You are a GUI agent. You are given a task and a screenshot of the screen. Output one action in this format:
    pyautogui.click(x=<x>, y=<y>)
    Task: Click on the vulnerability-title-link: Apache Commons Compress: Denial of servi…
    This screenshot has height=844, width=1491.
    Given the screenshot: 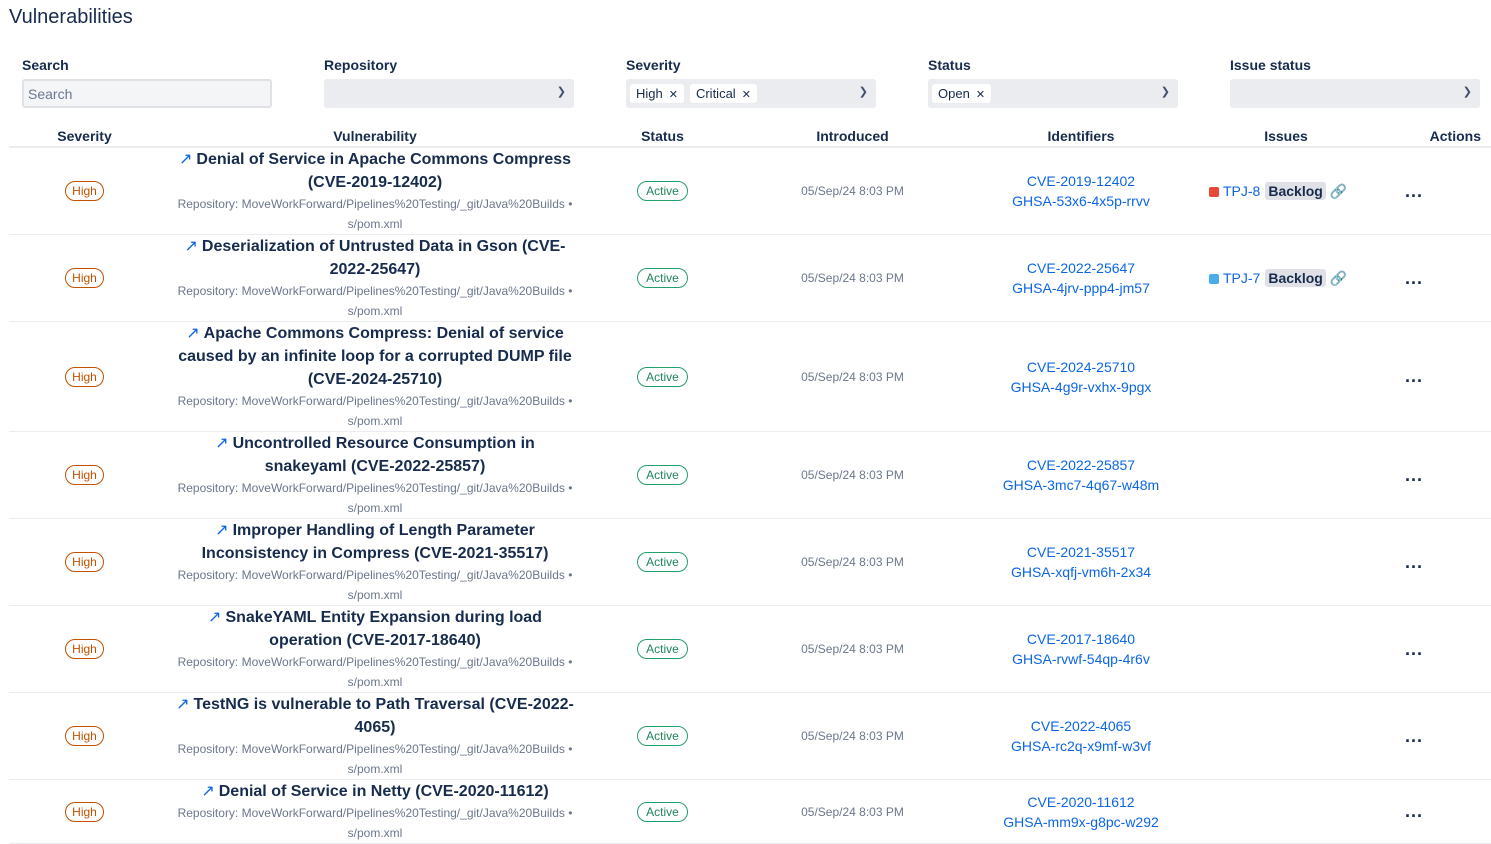 What is the action you would take?
    pyautogui.click(x=375, y=356)
    